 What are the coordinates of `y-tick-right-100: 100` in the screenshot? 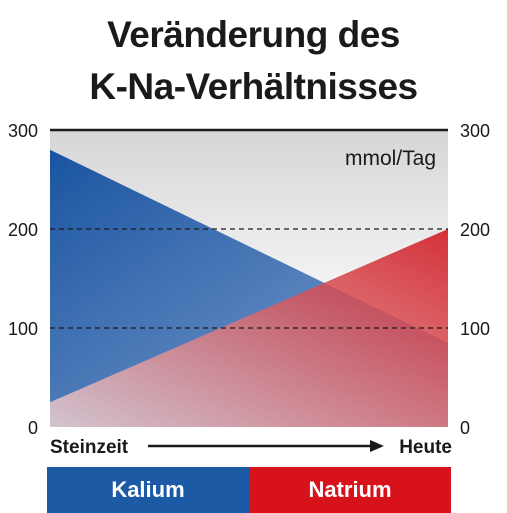 It's located at (475, 329).